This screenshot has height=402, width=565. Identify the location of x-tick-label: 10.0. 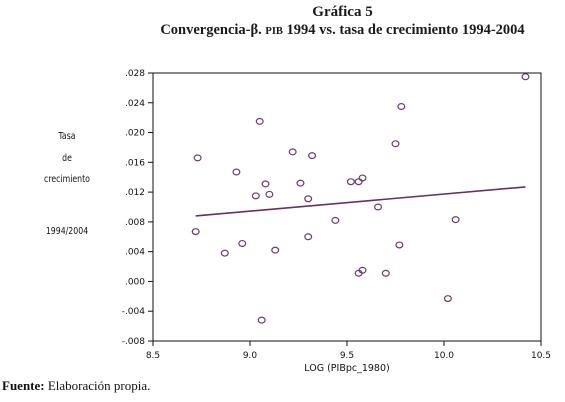
(444, 356).